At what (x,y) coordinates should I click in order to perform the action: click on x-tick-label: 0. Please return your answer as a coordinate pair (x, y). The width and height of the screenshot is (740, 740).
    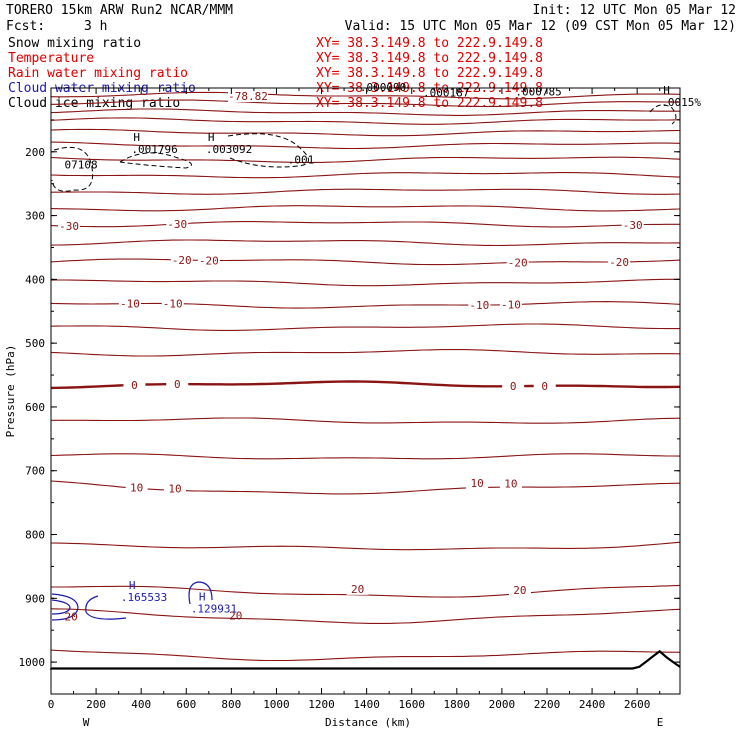
    Looking at the image, I should click on (51, 704).